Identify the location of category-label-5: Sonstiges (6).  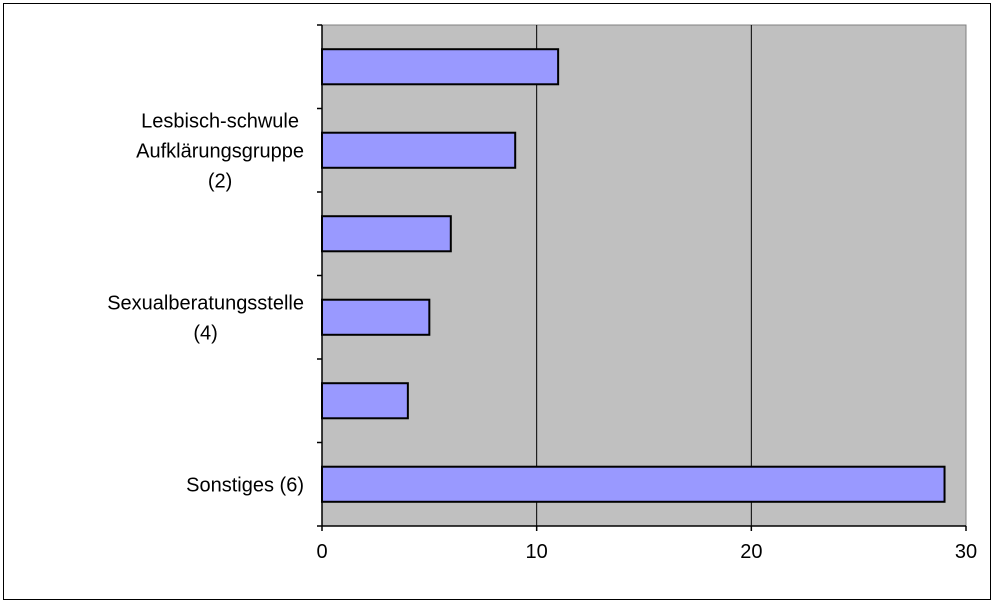
(245, 485).